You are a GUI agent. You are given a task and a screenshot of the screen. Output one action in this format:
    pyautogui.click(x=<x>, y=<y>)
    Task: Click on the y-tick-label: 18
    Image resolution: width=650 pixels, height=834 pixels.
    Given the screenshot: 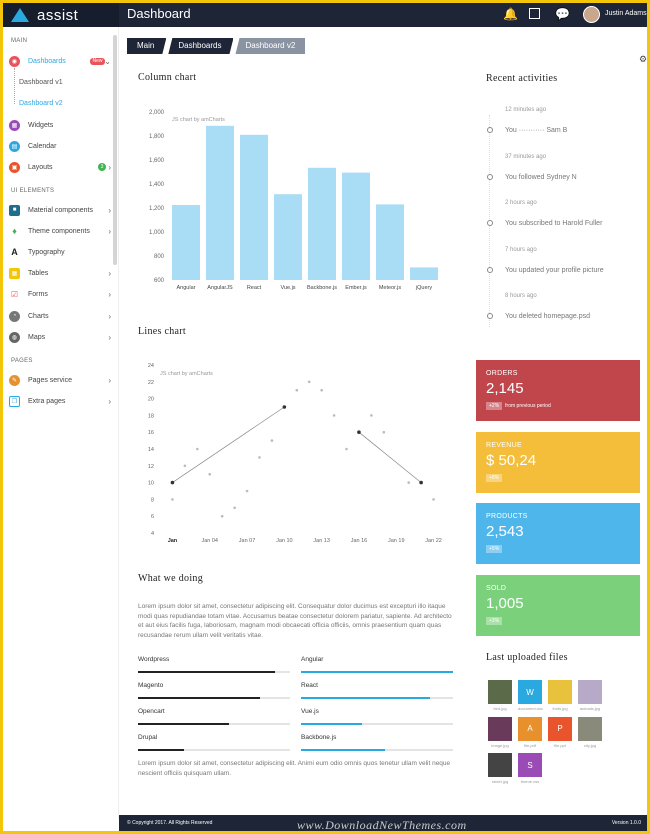 What is the action you would take?
    pyautogui.click(x=151, y=416)
    